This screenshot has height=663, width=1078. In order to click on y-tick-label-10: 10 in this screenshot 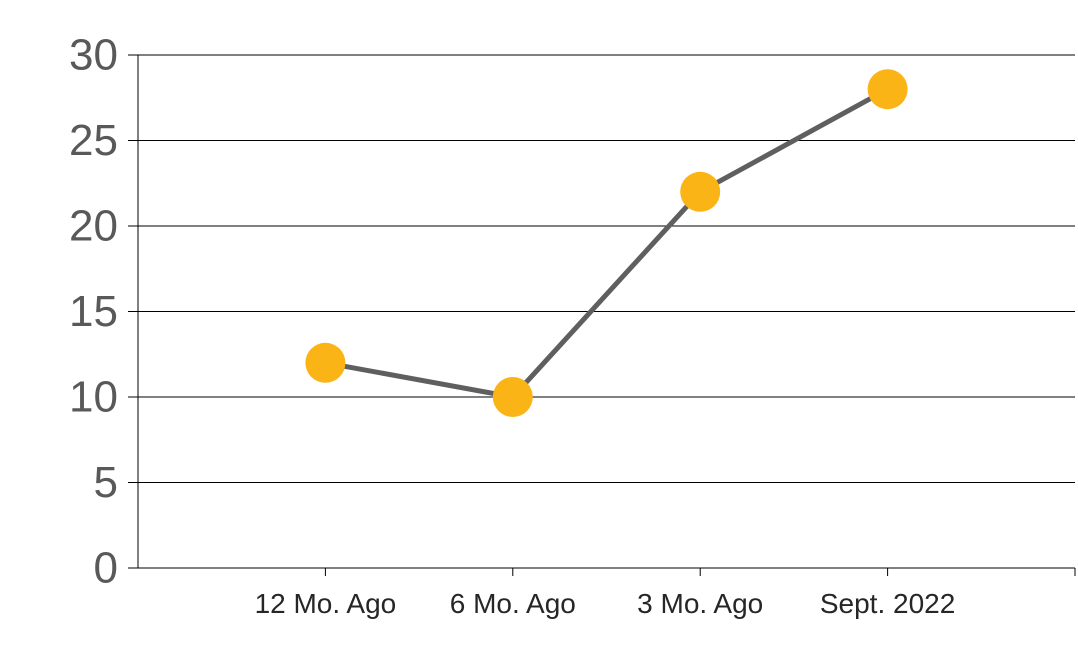, I will do `click(93, 397)`.